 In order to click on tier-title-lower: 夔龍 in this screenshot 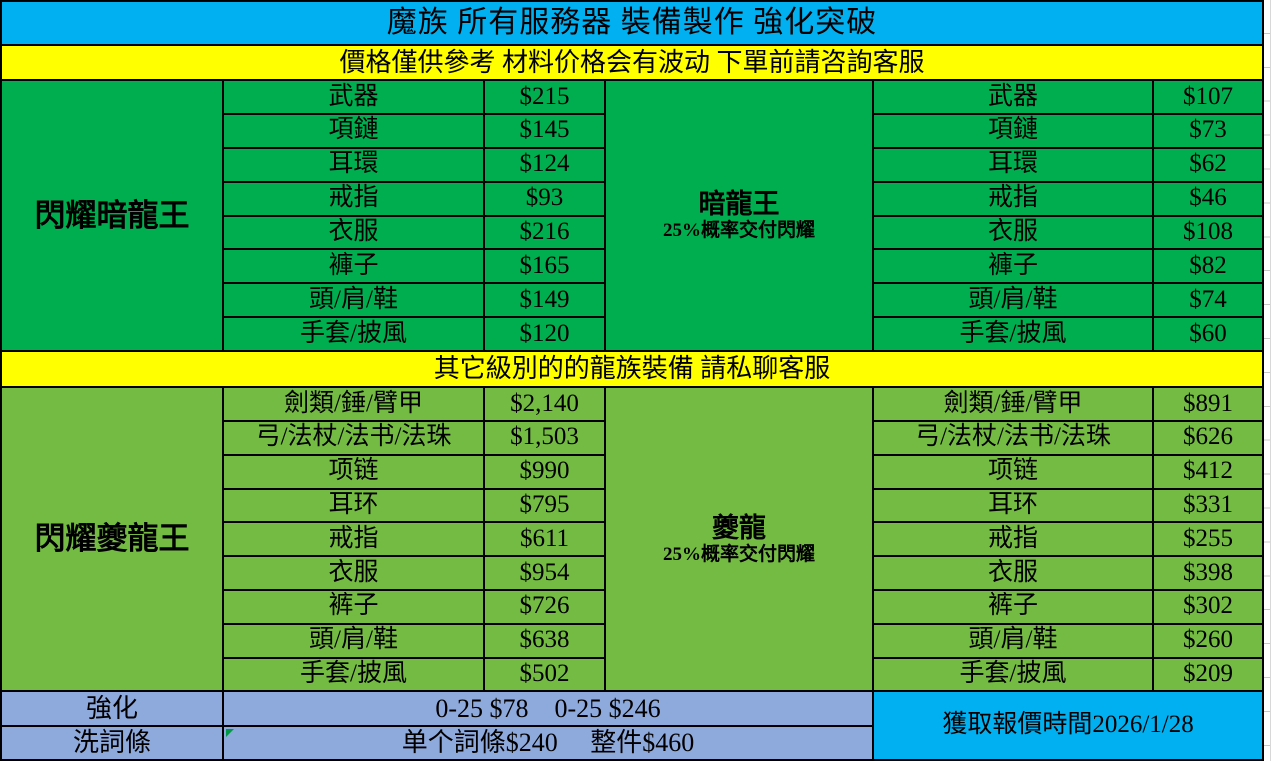, I will do `click(739, 527)`.